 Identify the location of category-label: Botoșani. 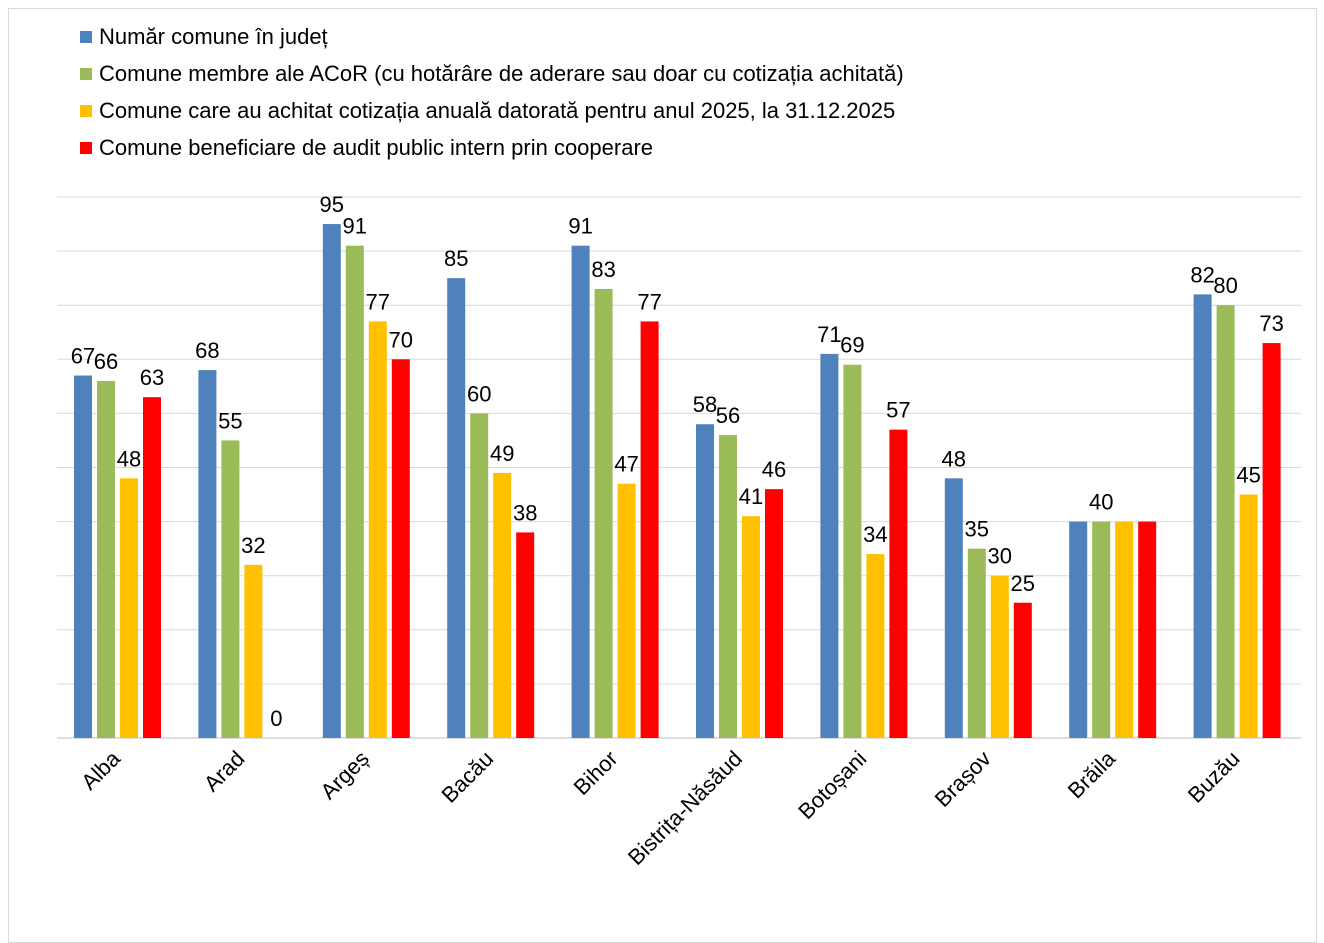
(832, 785).